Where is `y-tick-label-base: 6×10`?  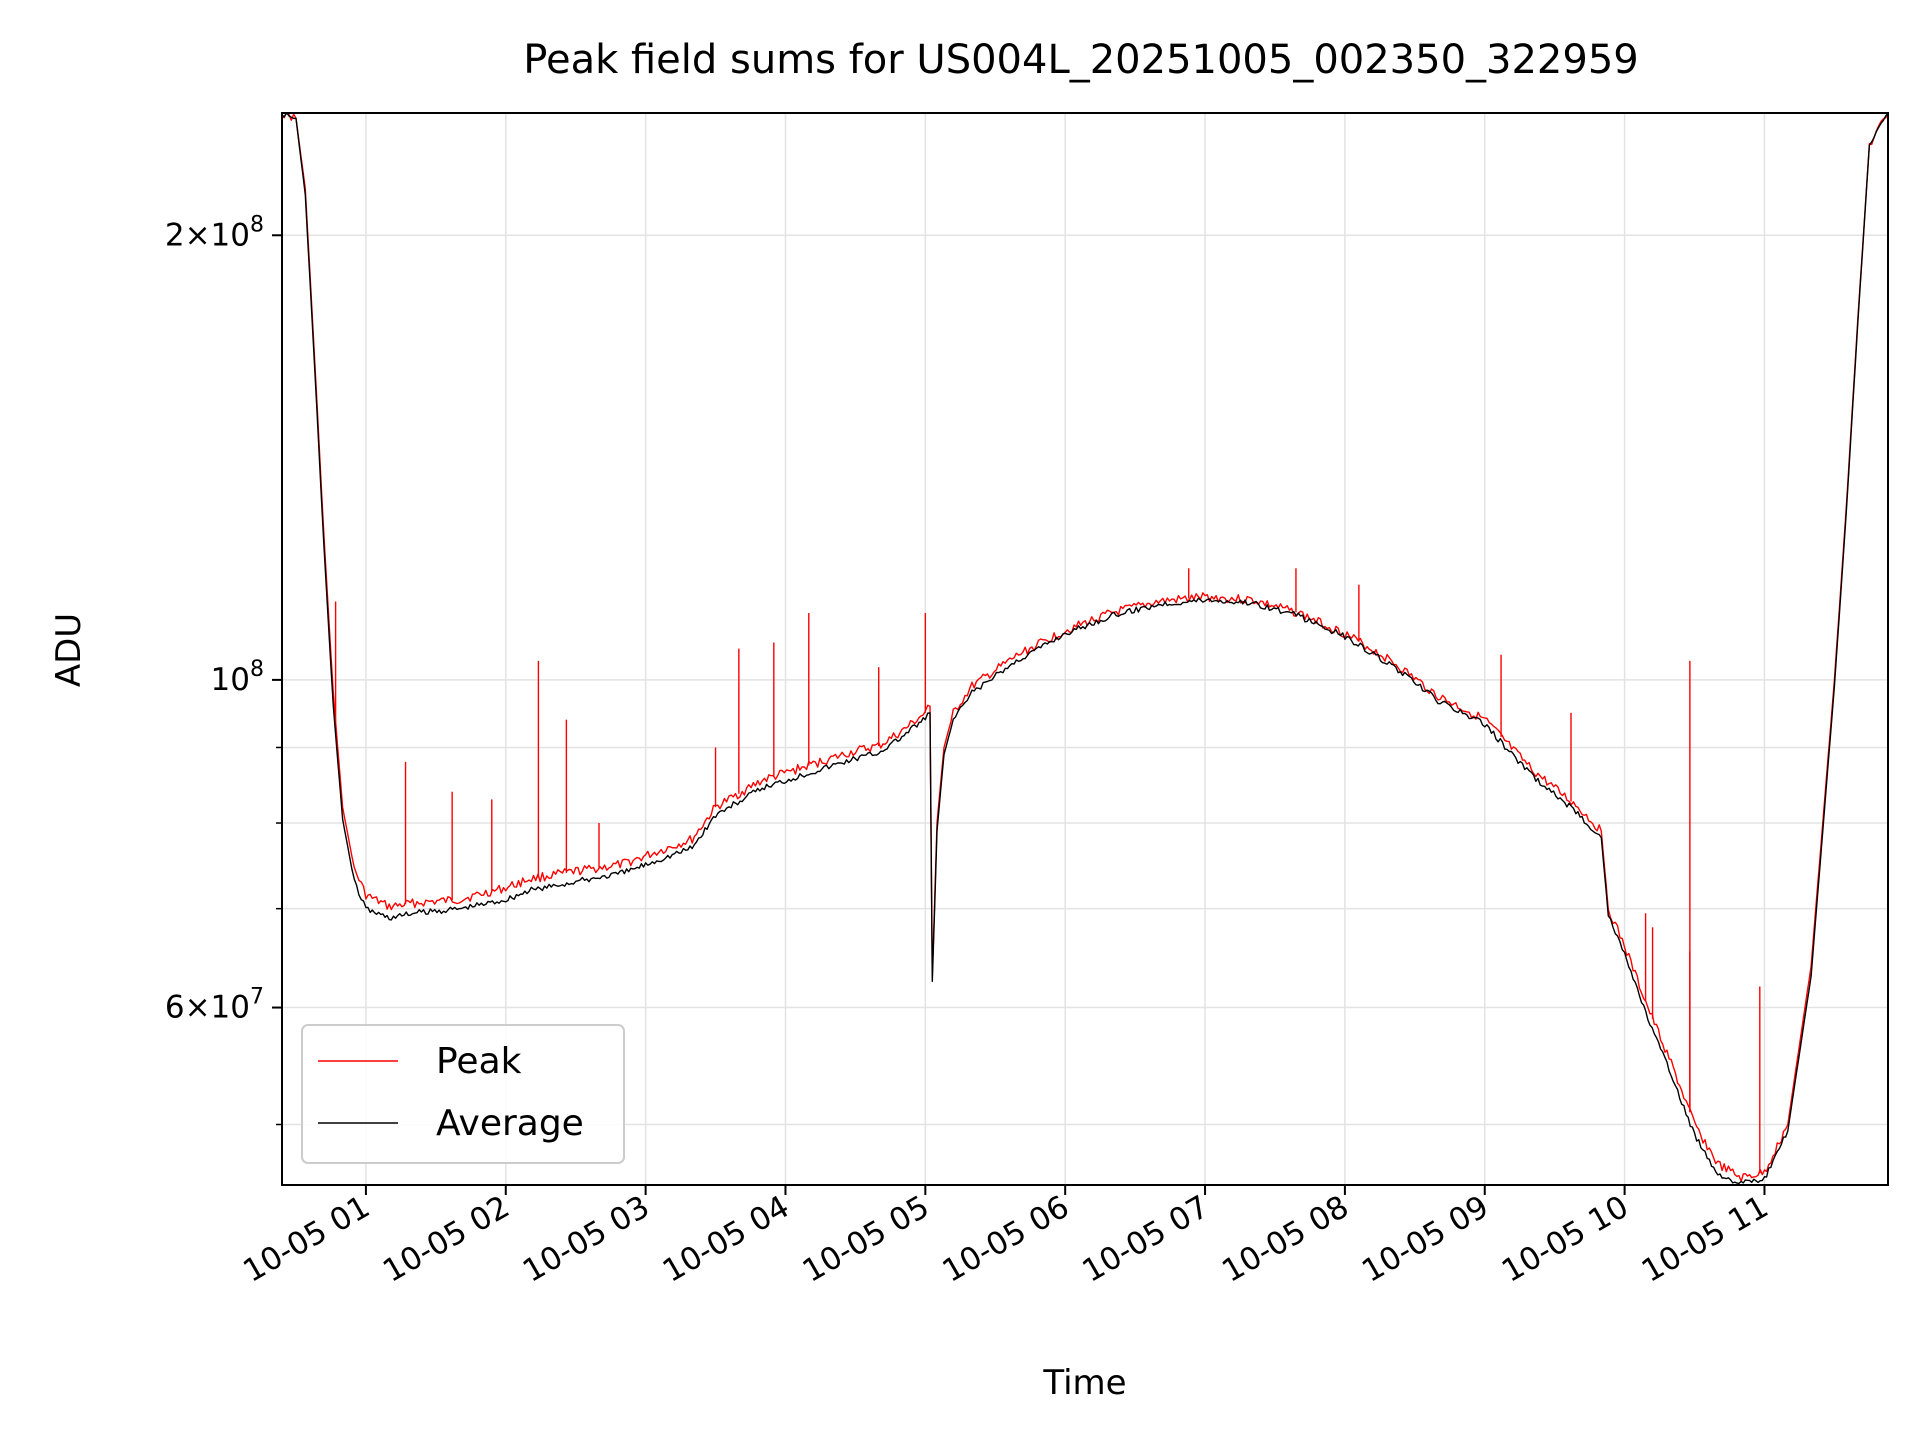
y-tick-label-base: 6×10 is located at coordinates (207, 1008).